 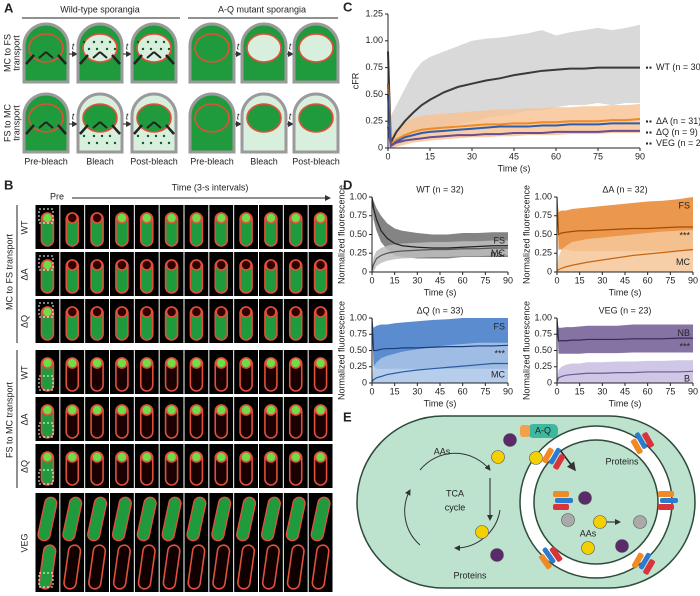 I want to click on proteins-label: Proteins, so click(x=622, y=461).